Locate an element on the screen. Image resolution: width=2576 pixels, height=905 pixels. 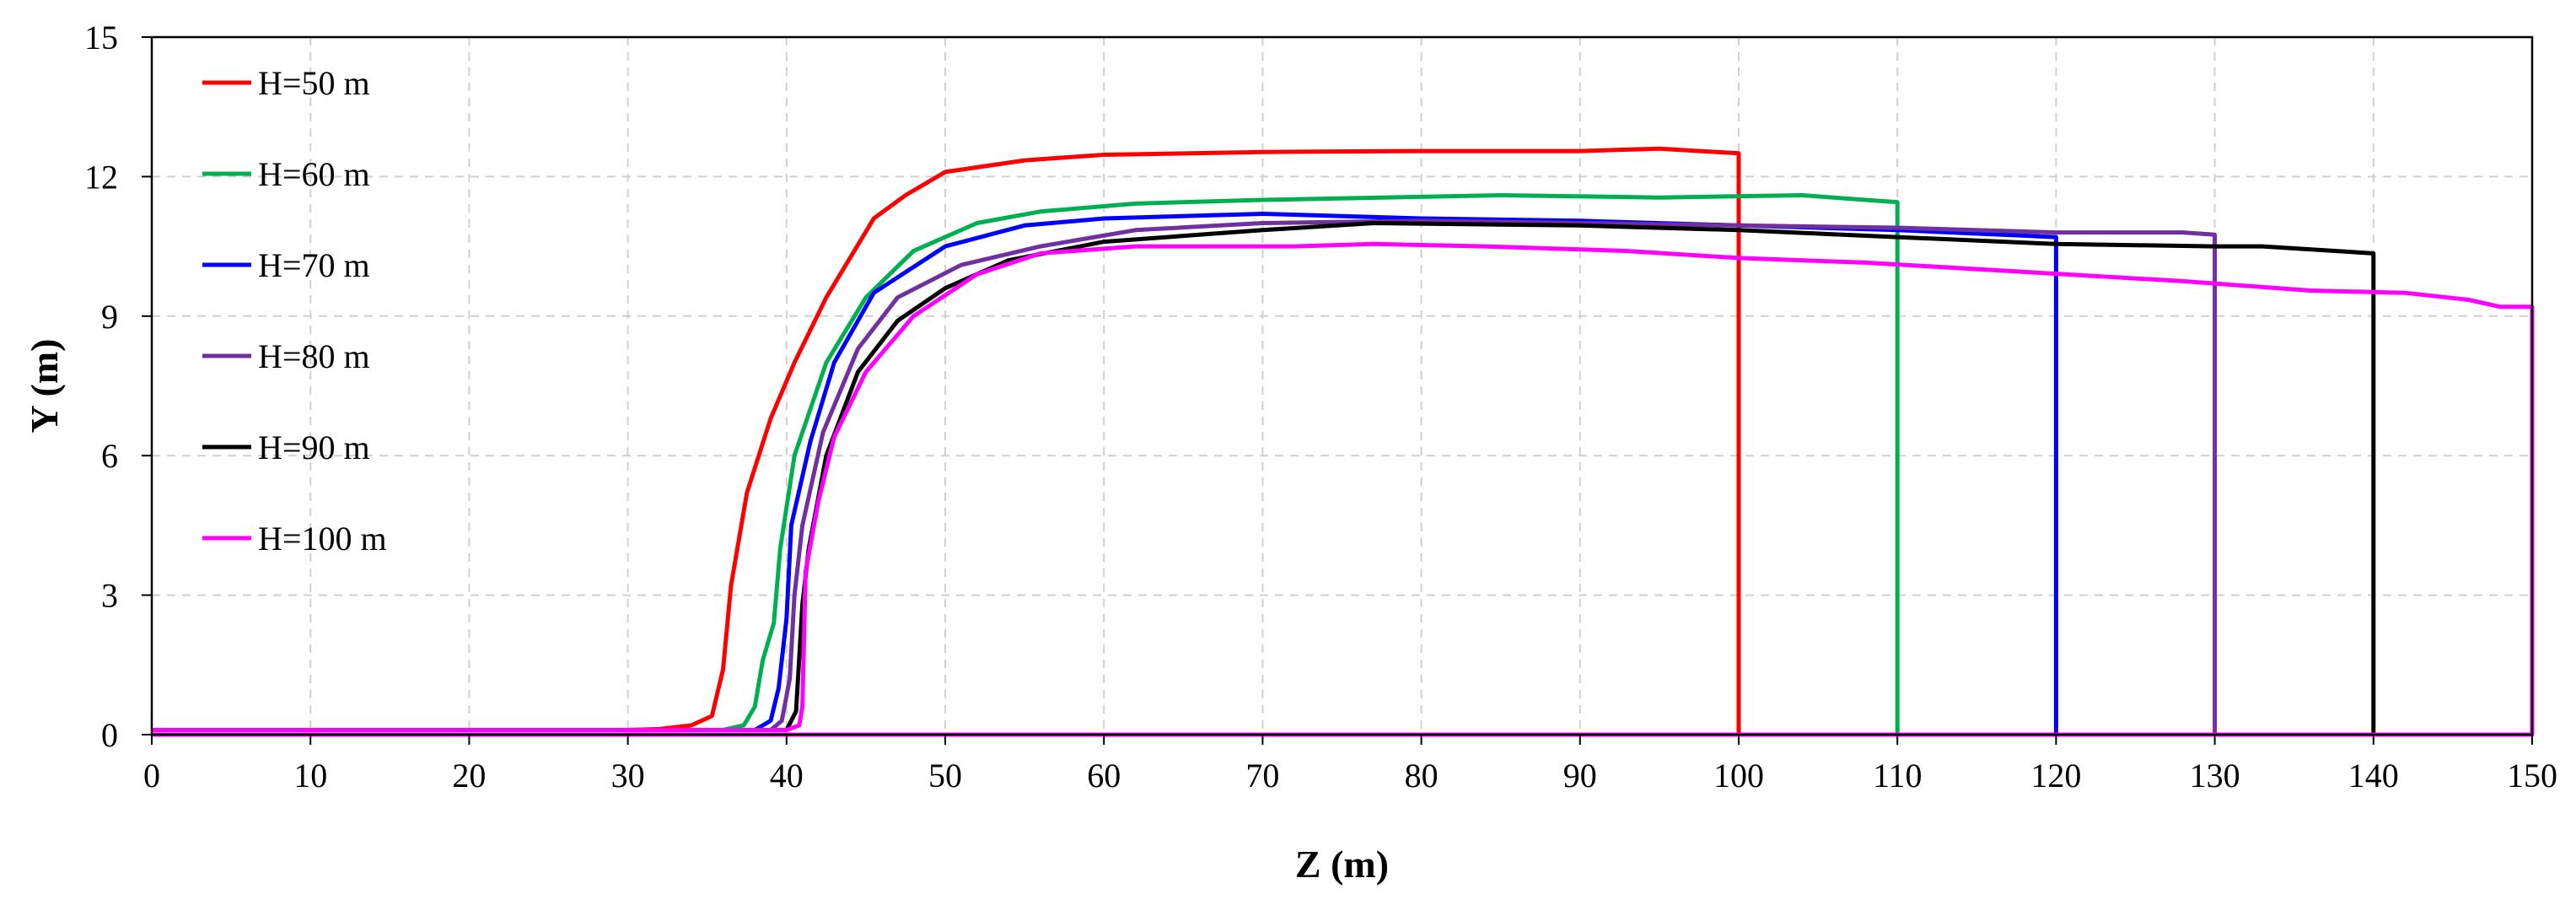
y-tick-label: 0 is located at coordinates (110, 735).